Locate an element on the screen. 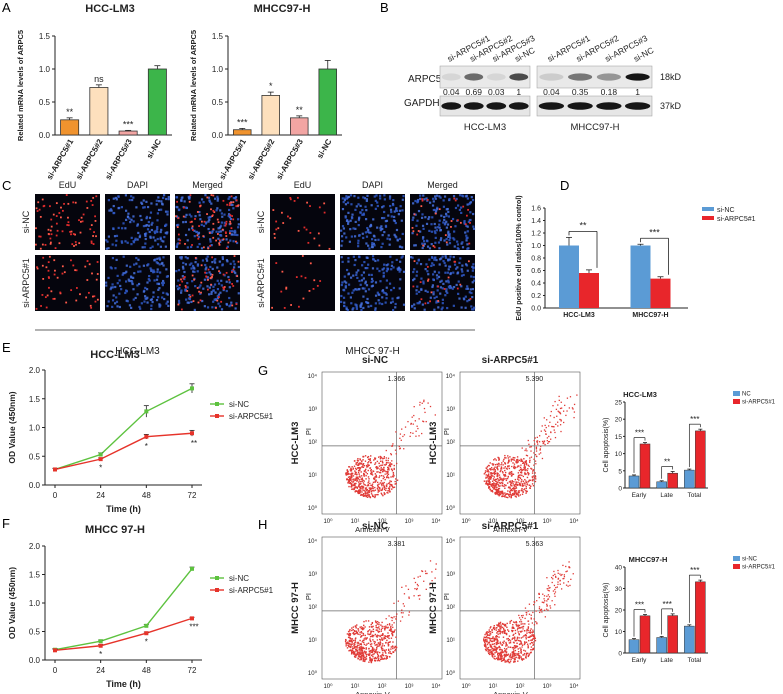 The image size is (783, 694). chart-e-legend-label: si-NC is located at coordinates (239, 404).